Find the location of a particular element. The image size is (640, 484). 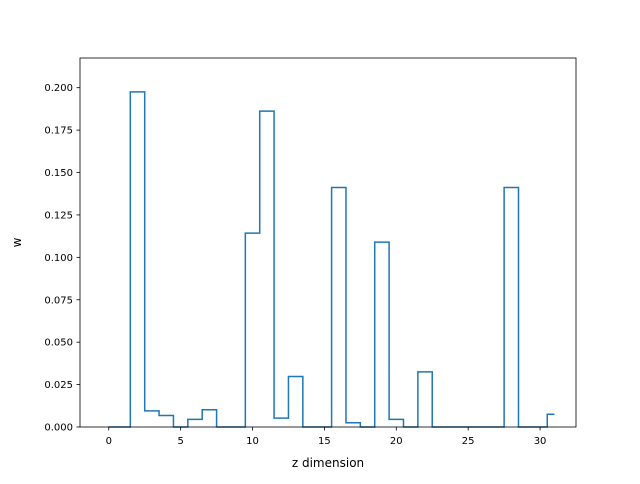

y-tick-label: 0.150 is located at coordinates (58, 173).